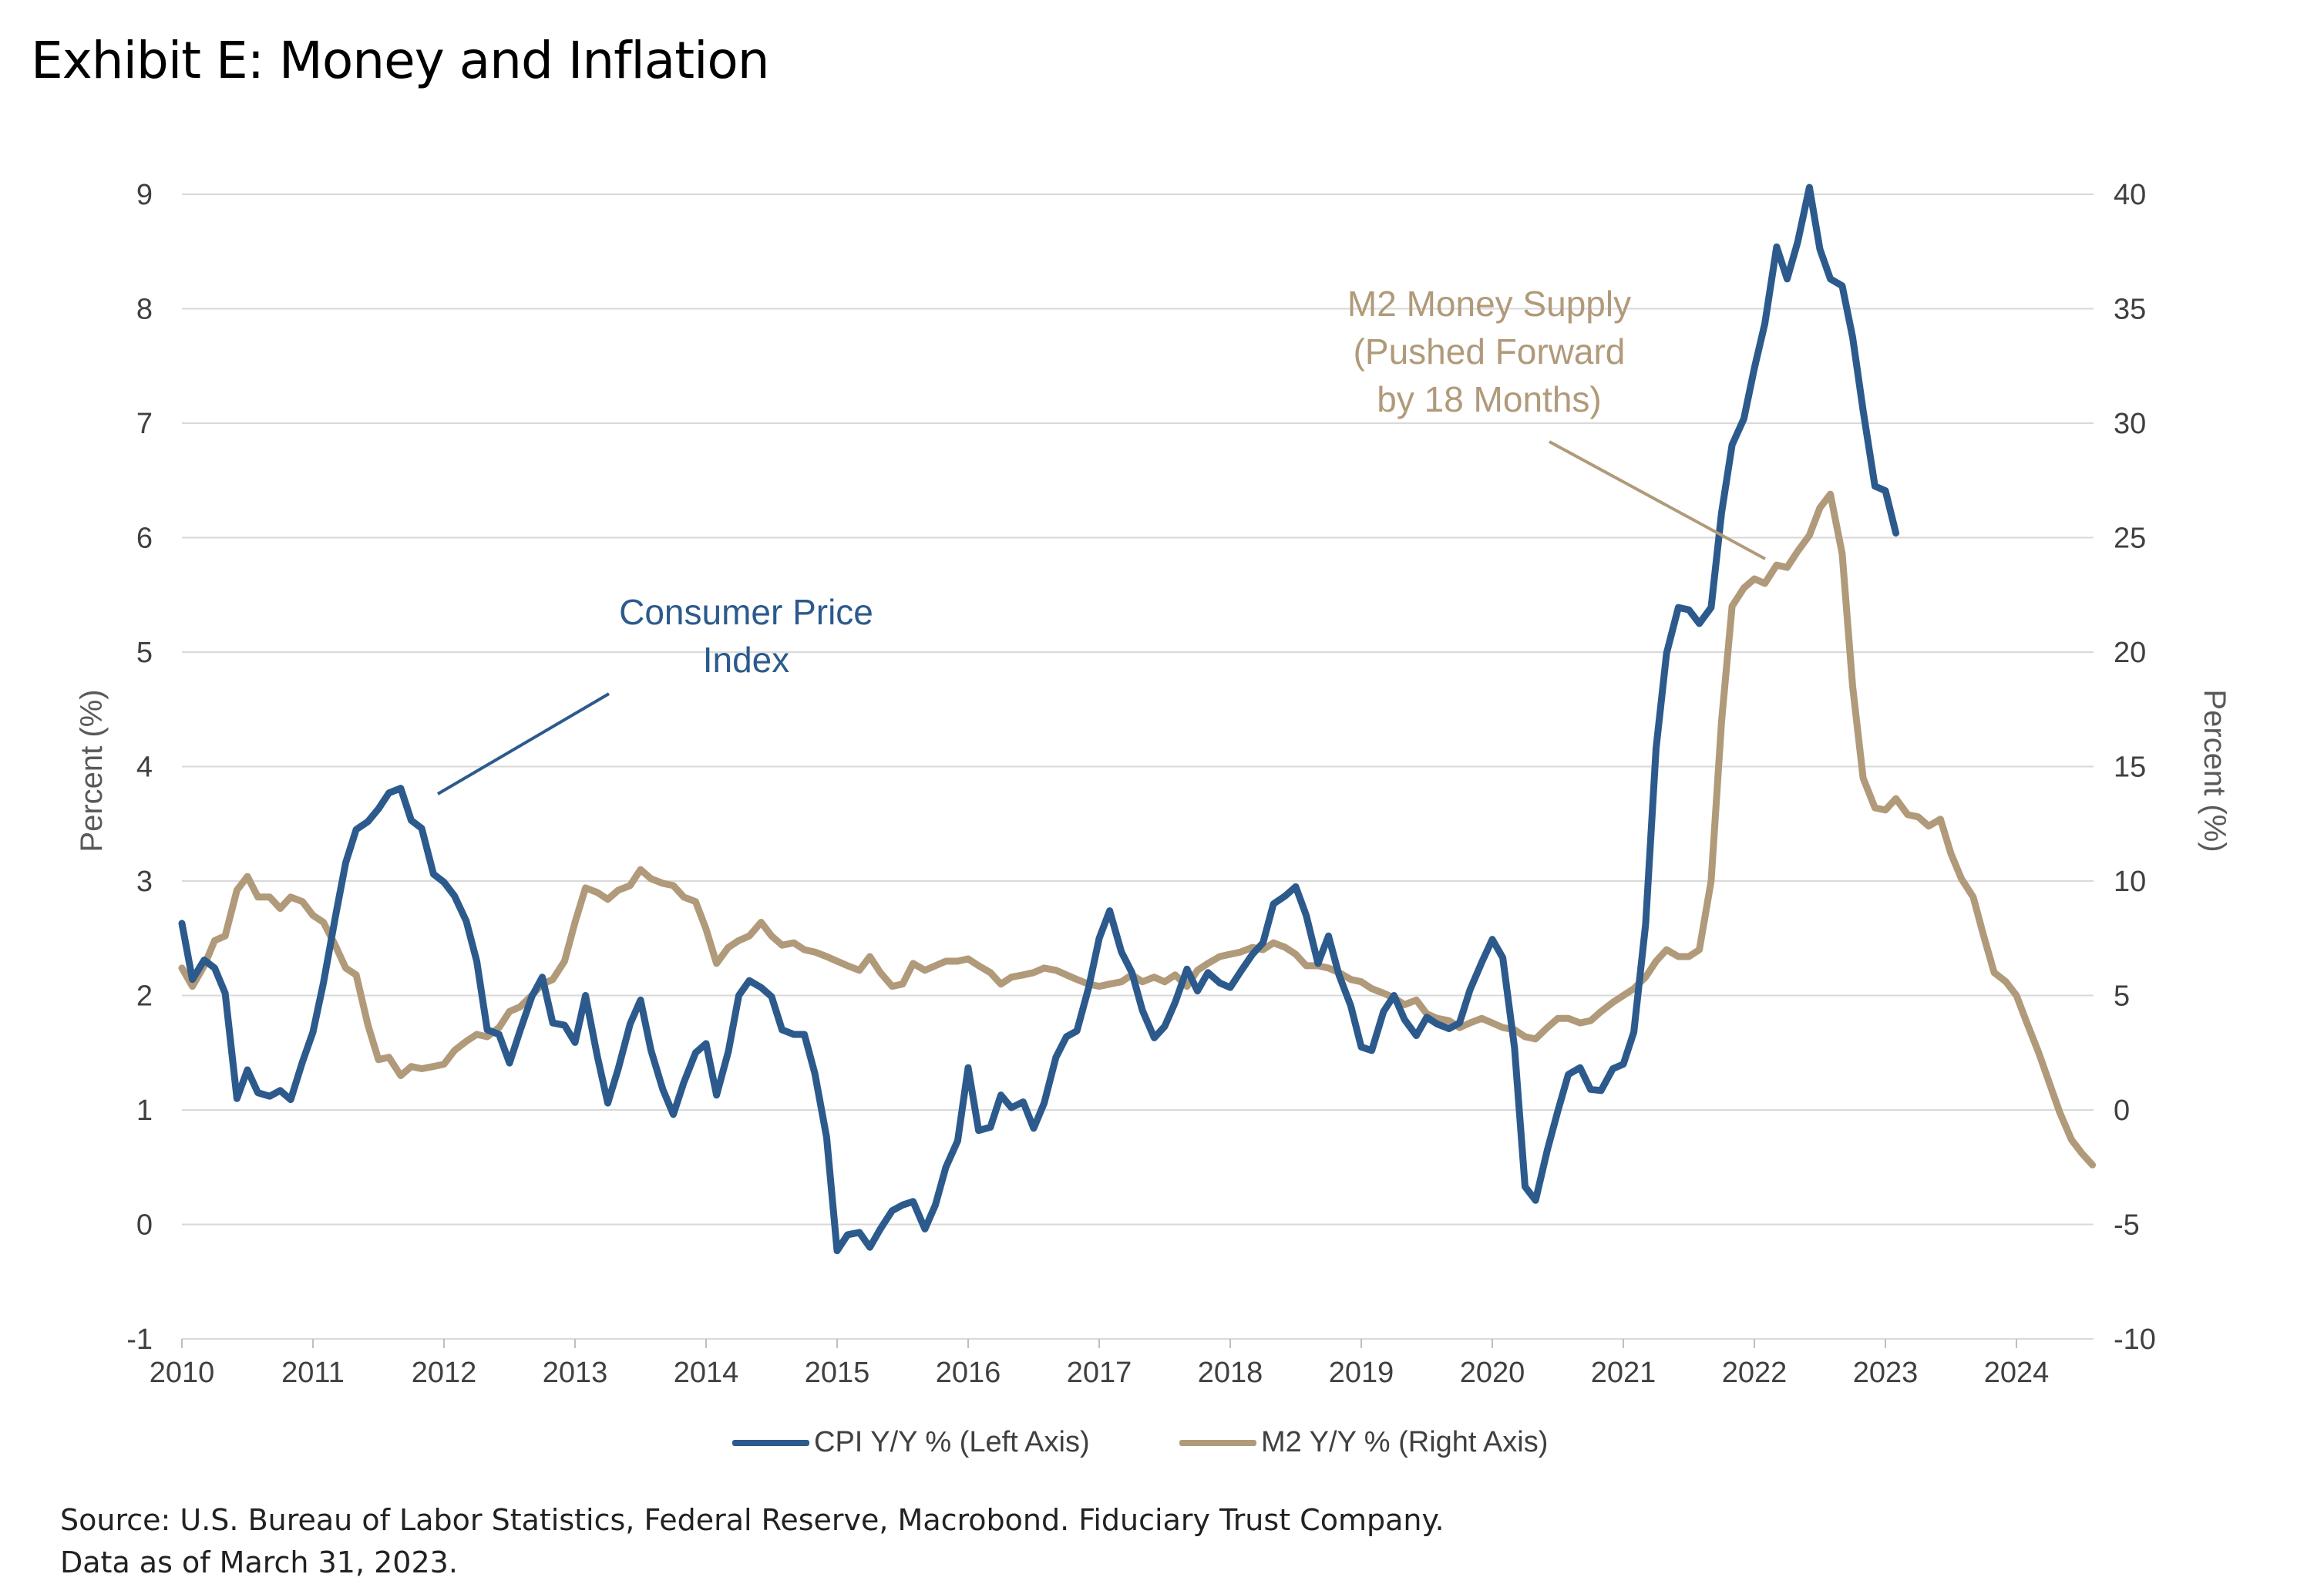  Describe the element at coordinates (2130, 195) in the screenshot. I see `right-tick-label: 40` at that location.